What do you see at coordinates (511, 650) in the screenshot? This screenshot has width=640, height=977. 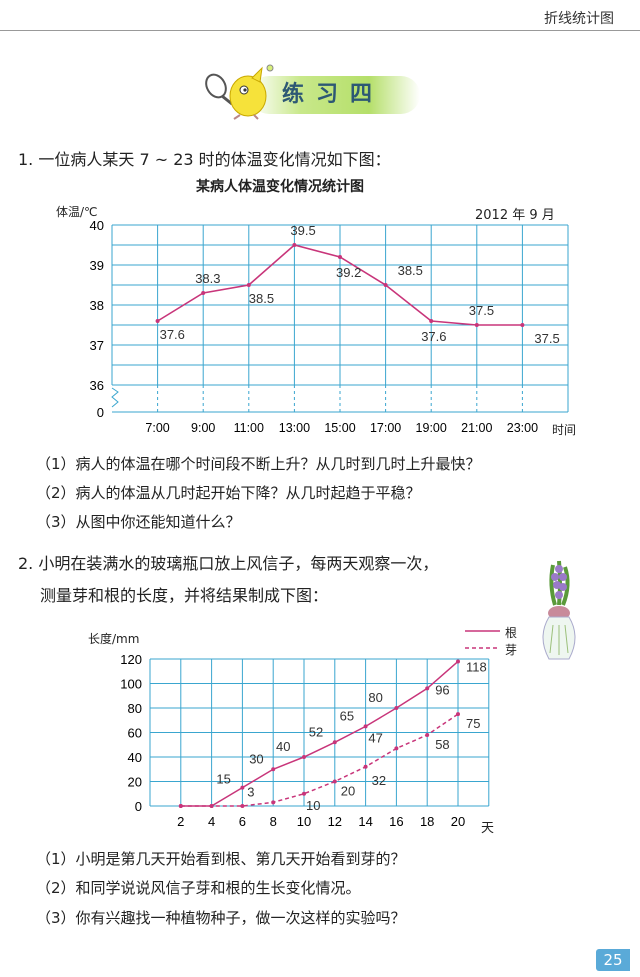 I see `legend-sprout-label: 芽` at bounding box center [511, 650].